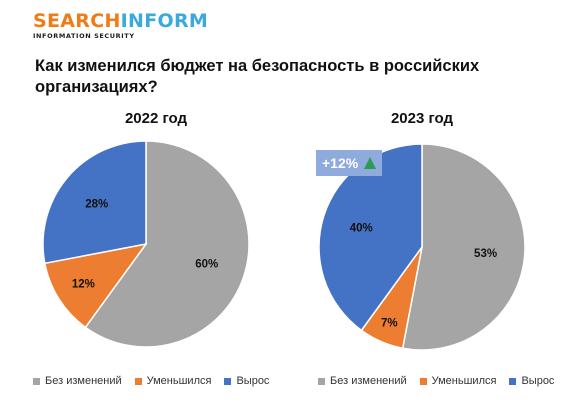  What do you see at coordinates (389, 324) in the screenshot?
I see `label-2023-decreased: 7%` at bounding box center [389, 324].